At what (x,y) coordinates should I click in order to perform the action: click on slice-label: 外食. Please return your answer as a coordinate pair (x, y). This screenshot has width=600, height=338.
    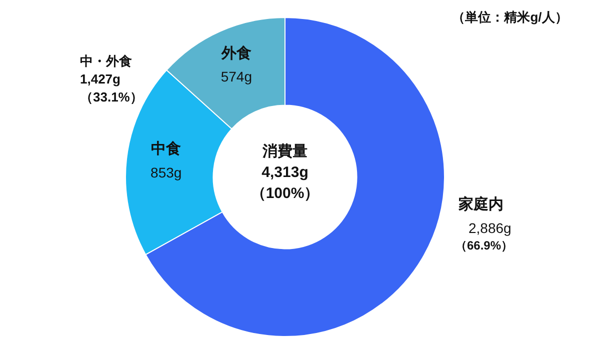
    Looking at the image, I should click on (236, 53).